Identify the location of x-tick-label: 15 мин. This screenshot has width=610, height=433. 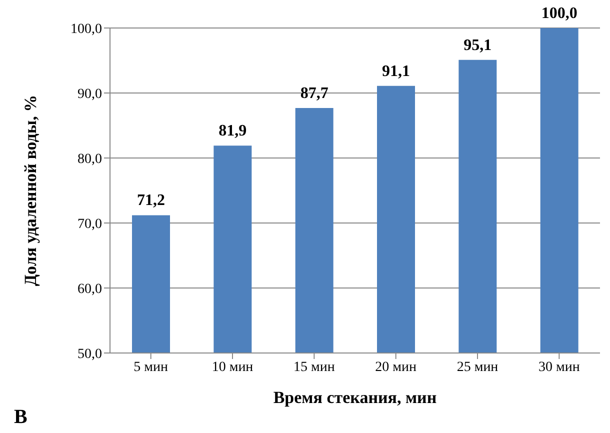
(314, 367).